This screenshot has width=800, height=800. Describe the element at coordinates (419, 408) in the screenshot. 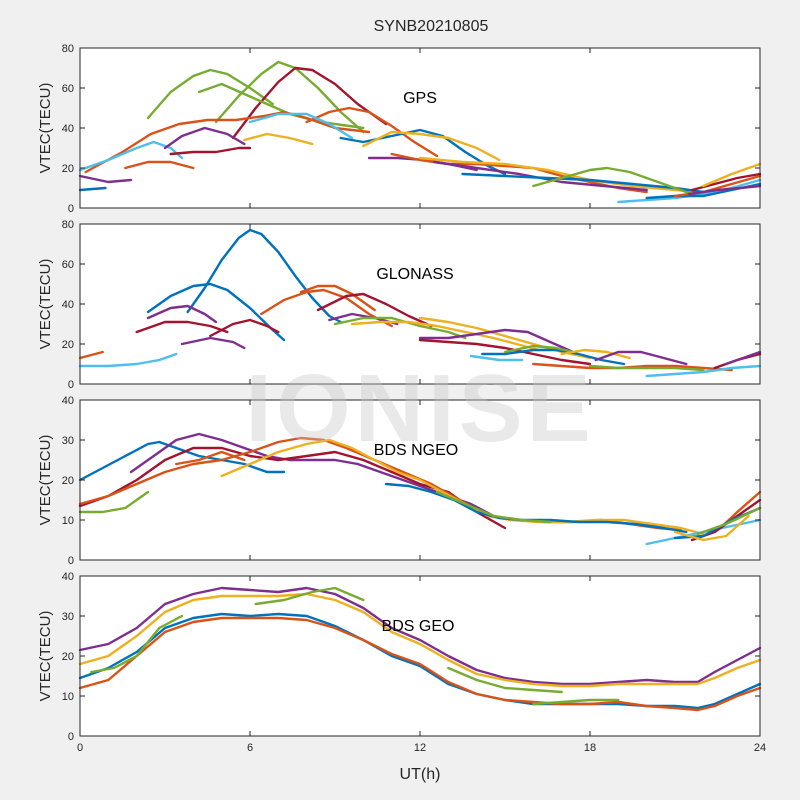

I see `watermark: IONISE` at that location.